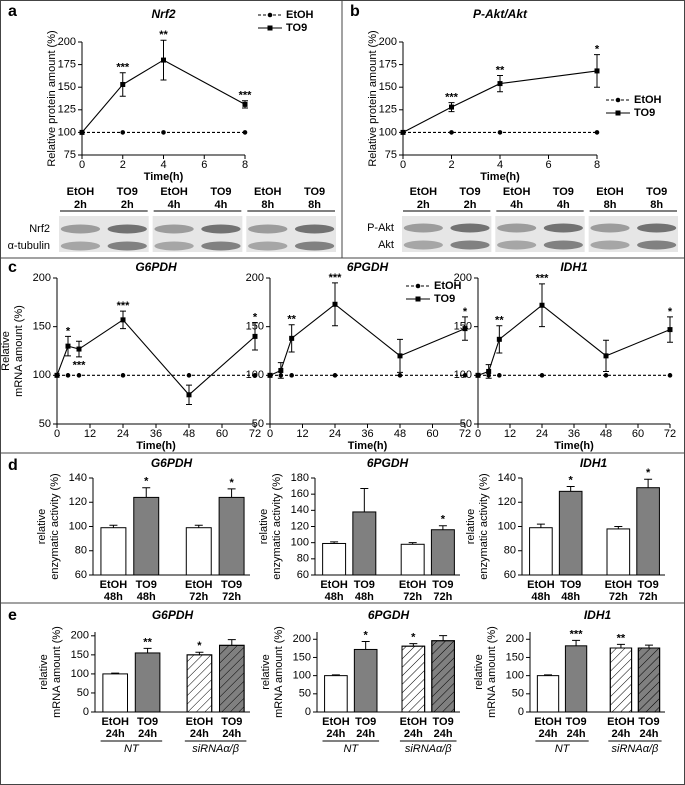 The image size is (685, 785). I want to click on y-tick-label: 175, so click(67, 65).